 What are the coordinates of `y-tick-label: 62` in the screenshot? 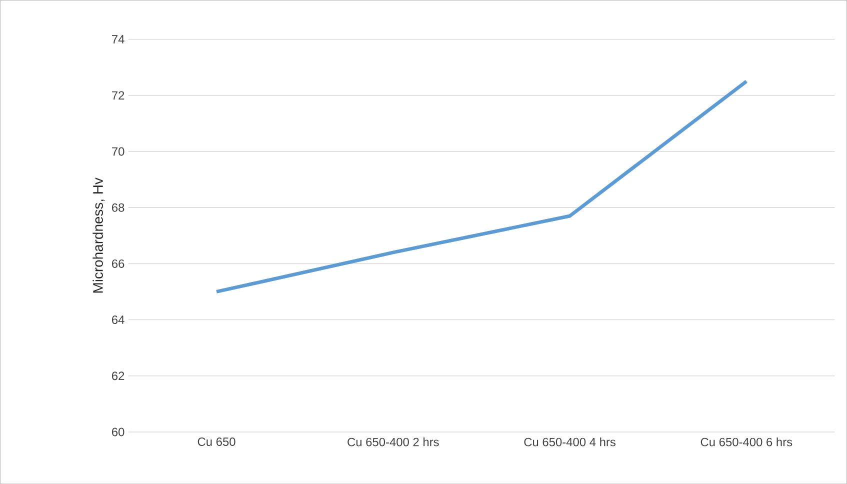 It's located at (118, 376).